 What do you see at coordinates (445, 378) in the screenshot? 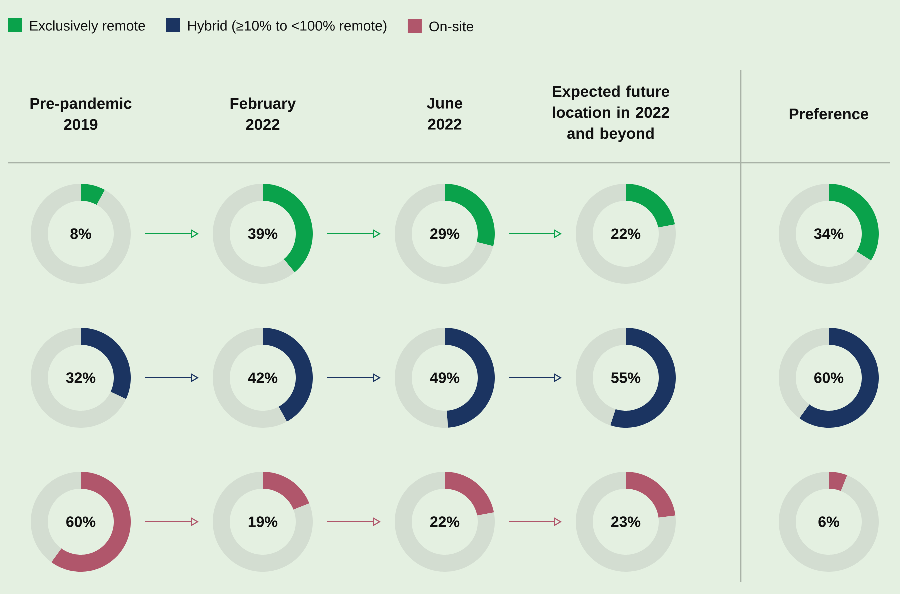
I see `text: 49%` at bounding box center [445, 378].